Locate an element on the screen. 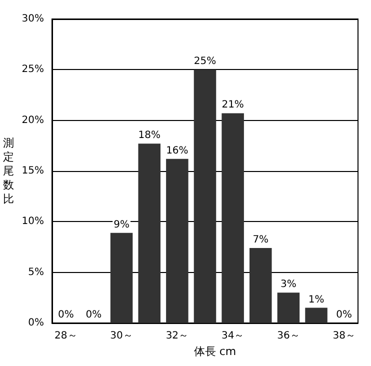 This screenshot has width=371, height=366. x-tick-label: 36～ is located at coordinates (288, 336).